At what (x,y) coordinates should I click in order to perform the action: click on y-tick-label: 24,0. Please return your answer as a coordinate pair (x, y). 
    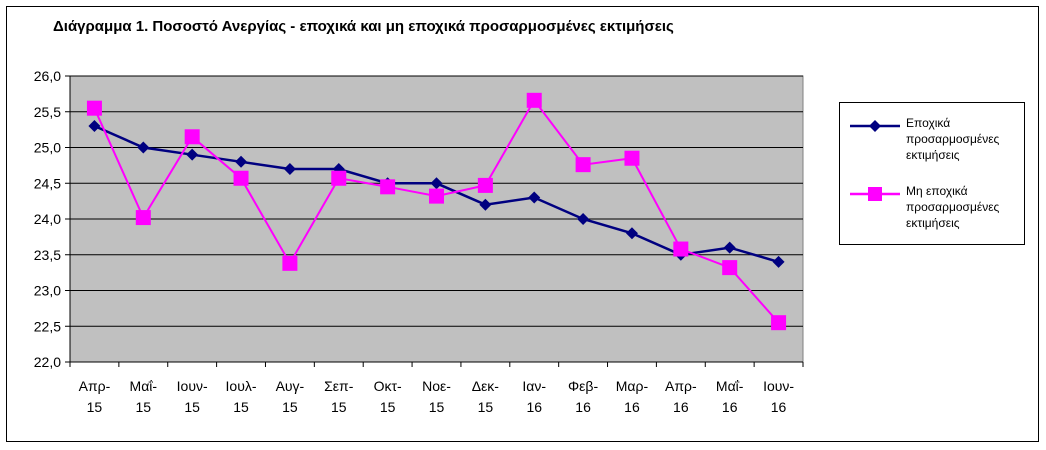
    Looking at the image, I should click on (47, 219).